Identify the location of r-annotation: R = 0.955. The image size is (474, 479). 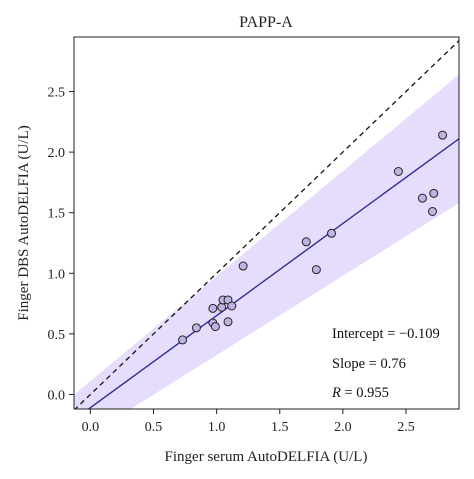
(360, 393).